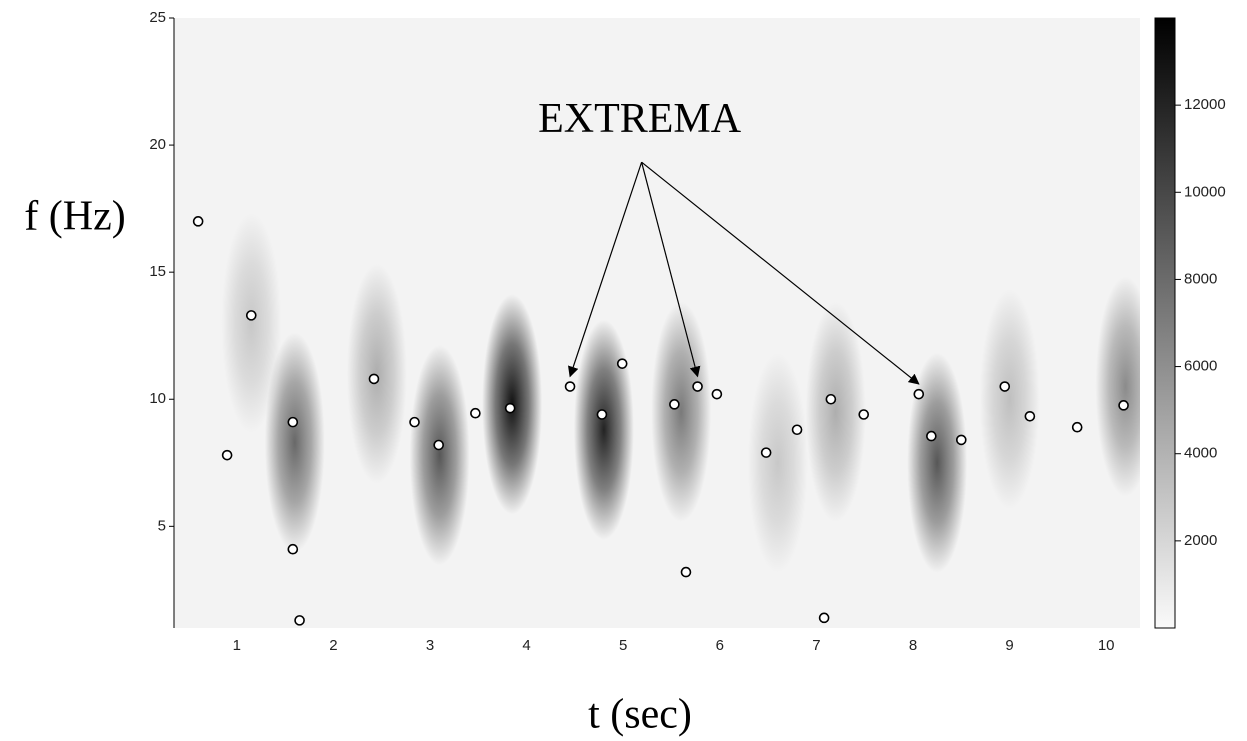  What do you see at coordinates (640, 715) in the screenshot?
I see `x-axis-label: t (sec)` at bounding box center [640, 715].